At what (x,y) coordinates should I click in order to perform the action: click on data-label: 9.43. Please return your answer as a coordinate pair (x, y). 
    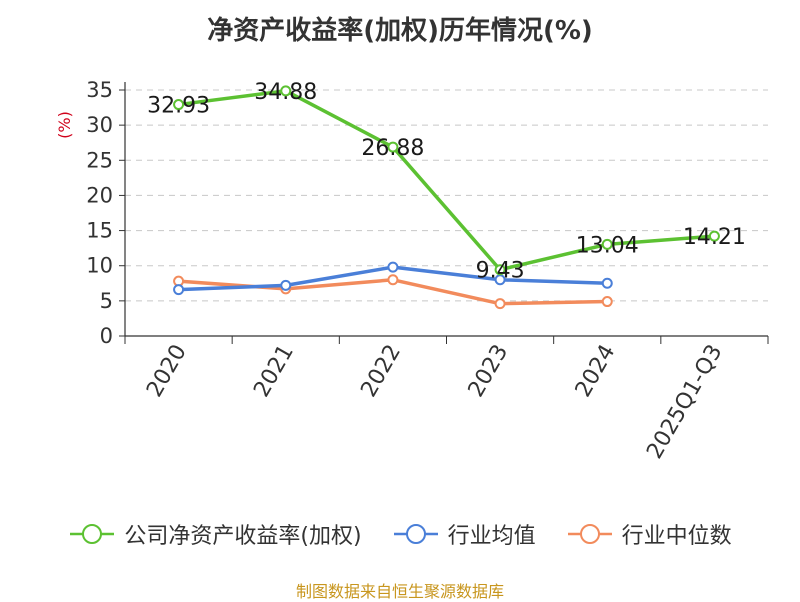
    Looking at the image, I should click on (500, 271).